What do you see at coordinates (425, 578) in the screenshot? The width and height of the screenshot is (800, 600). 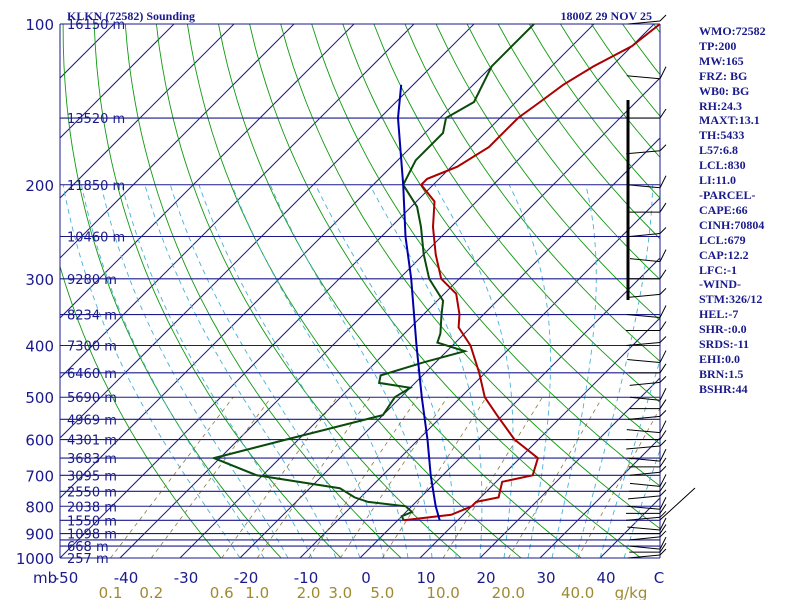 I see `temperature-tick-label: 10` at bounding box center [425, 578].